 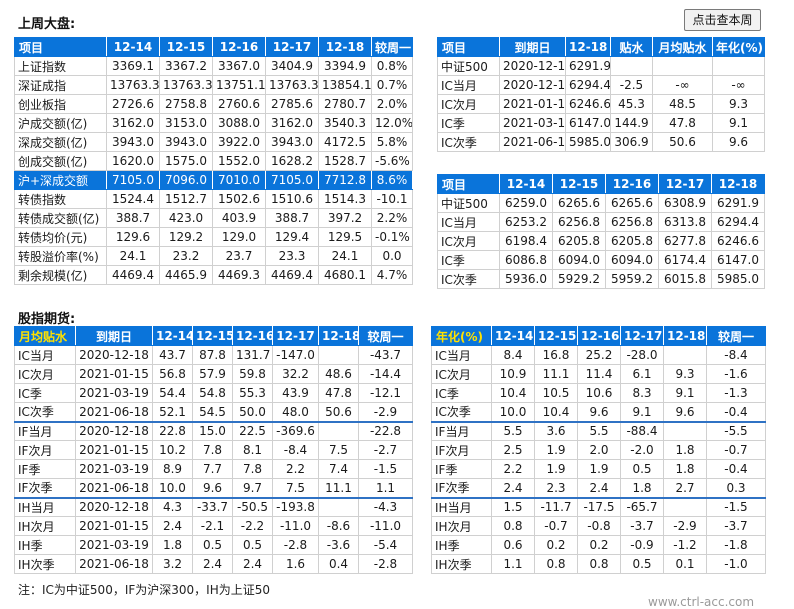 What do you see at coordinates (598, 430) in the screenshot?
I see `table-row: IF当月 5.5 3.6 5.5 -88.4 -5.5` at bounding box center [598, 430].